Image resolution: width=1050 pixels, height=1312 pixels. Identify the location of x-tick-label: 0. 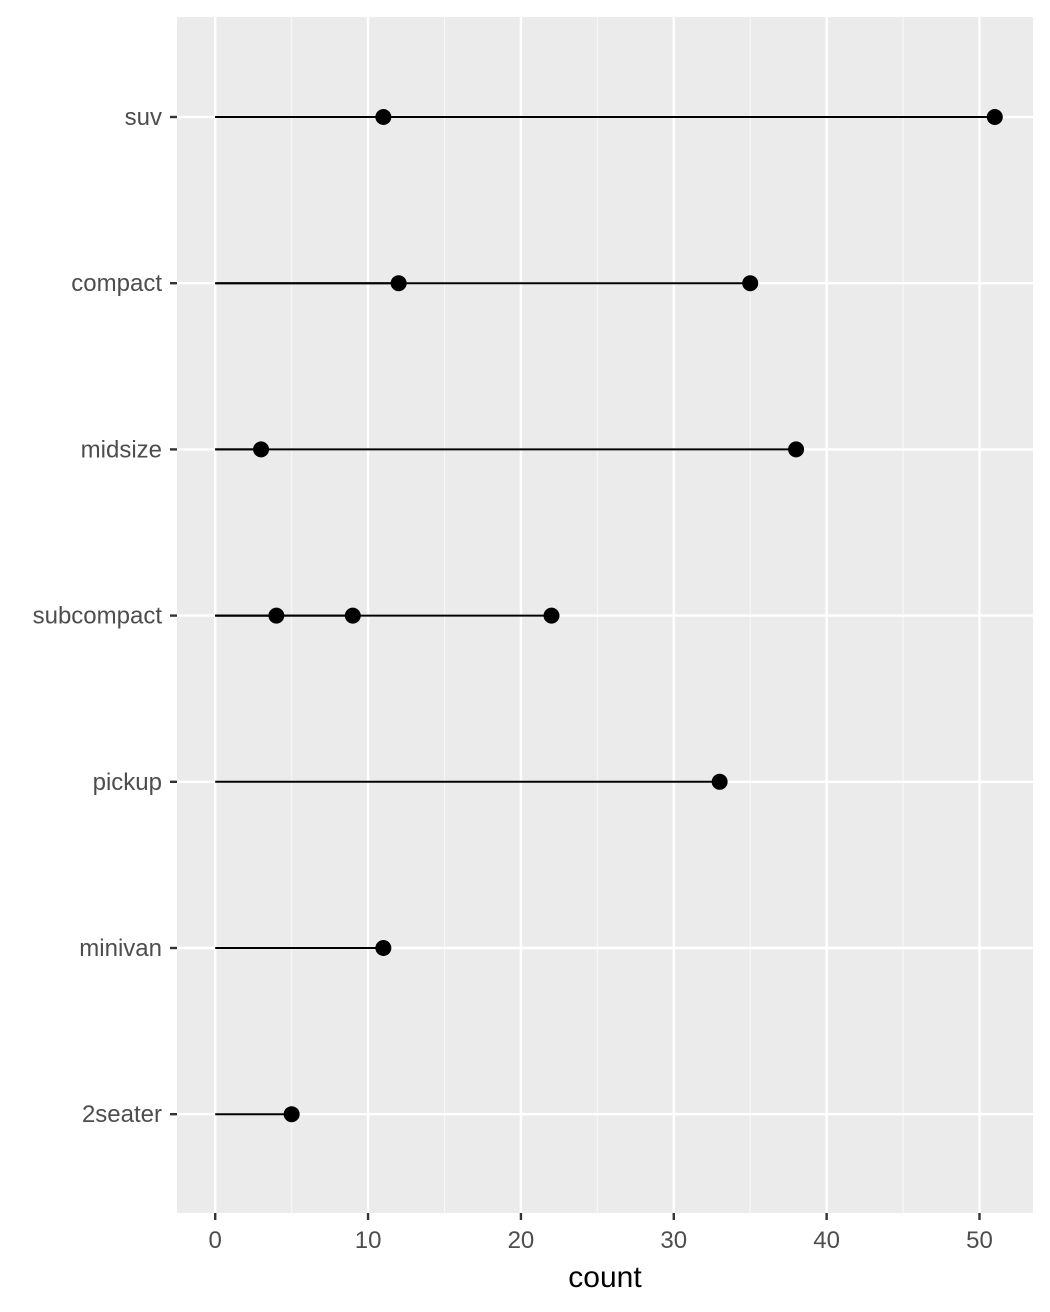
(215, 1240).